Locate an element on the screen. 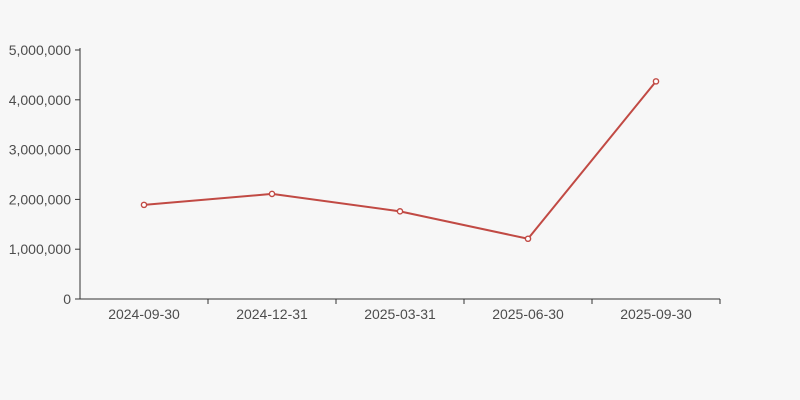  x-tick-label: 2025-03-31 is located at coordinates (400, 314).